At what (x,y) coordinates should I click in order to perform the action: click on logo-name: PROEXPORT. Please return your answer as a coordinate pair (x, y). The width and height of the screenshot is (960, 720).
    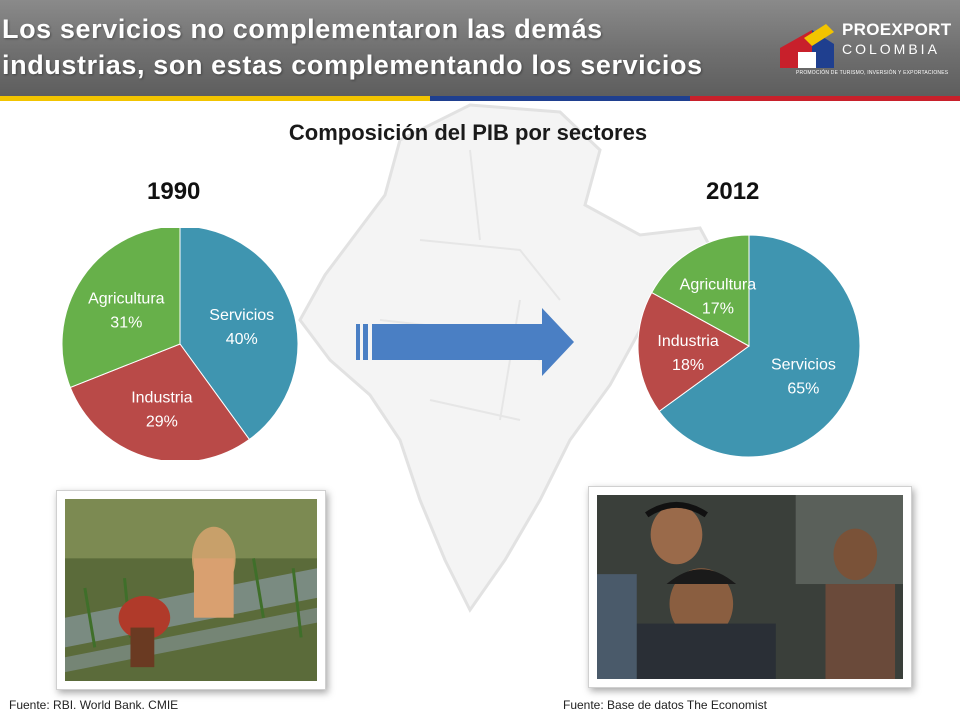
    Looking at the image, I should click on (897, 29).